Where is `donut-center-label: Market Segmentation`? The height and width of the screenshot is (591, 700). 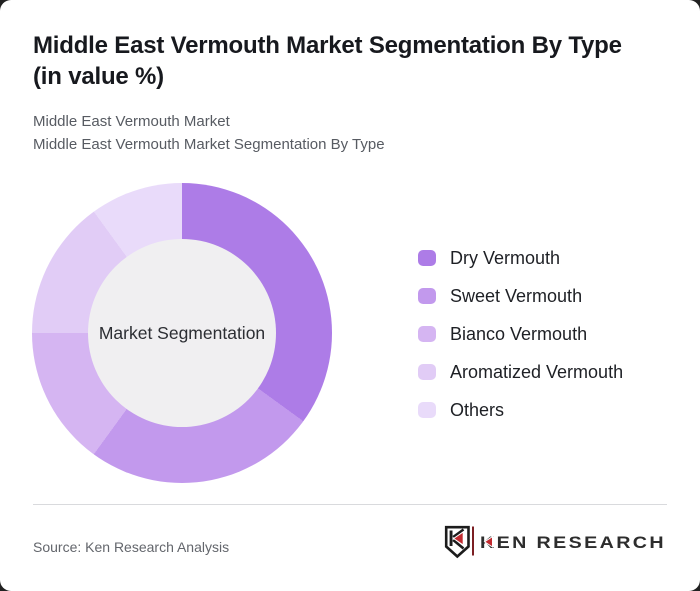
donut-center-label: Market Segmentation is located at coordinates (182, 332).